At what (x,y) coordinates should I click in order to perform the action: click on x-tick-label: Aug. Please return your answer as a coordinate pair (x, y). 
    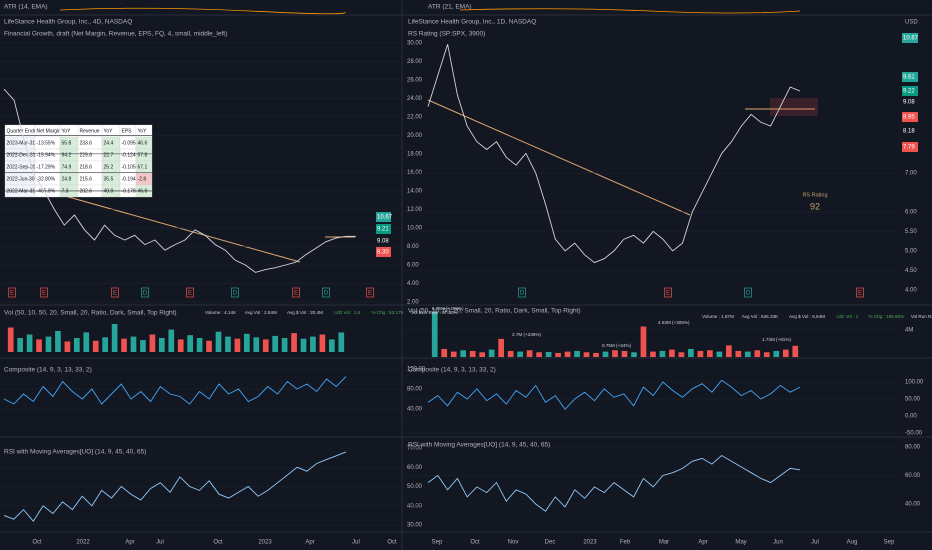
    Looking at the image, I should click on (852, 543).